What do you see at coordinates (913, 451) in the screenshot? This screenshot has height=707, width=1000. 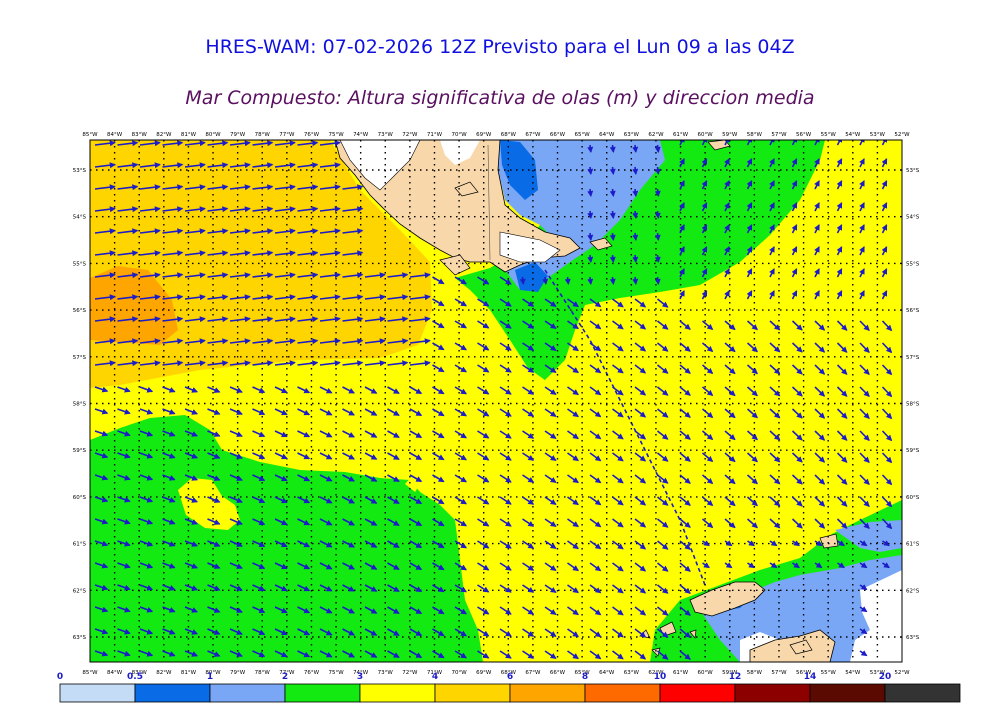 I see `latitude-label: 59°S` at bounding box center [913, 451].